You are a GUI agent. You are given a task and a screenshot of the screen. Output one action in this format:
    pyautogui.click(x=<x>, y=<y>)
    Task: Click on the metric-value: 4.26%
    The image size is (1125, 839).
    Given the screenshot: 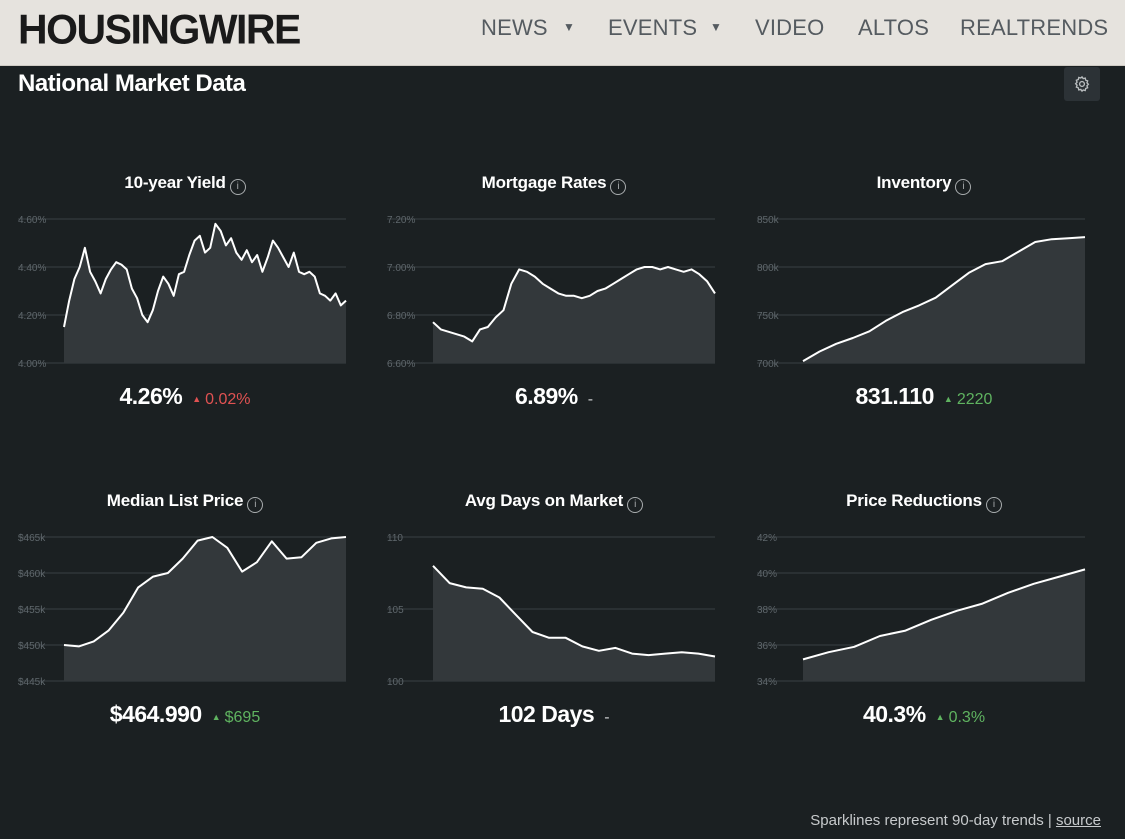 What is the action you would take?
    pyautogui.click(x=151, y=396)
    